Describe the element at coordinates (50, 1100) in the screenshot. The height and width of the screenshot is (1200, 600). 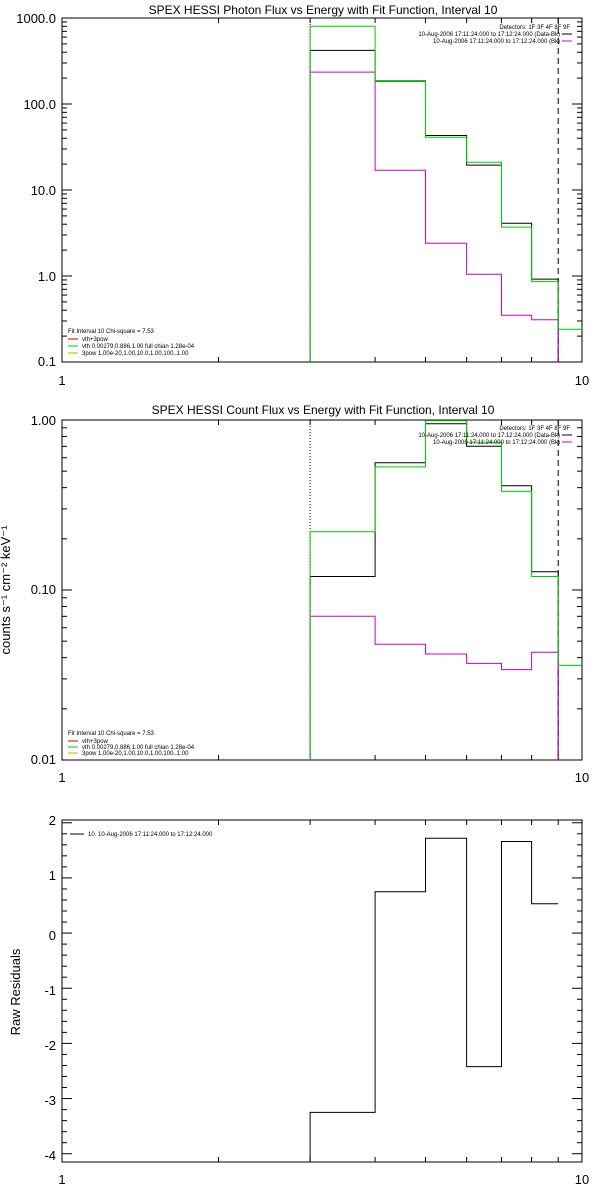
I see `y-tick-label: -3` at that location.